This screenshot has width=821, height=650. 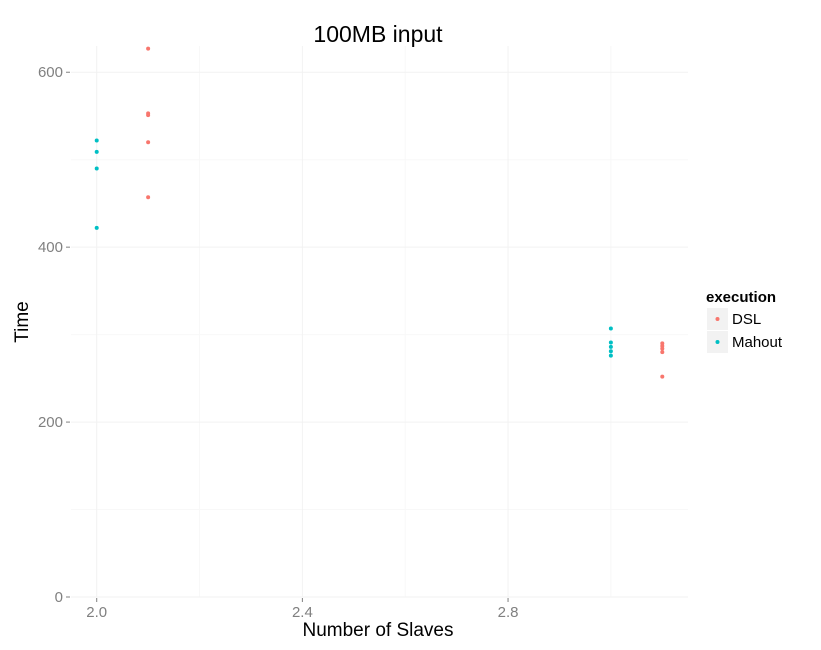 What do you see at coordinates (54, 335) in the screenshot?
I see `y-axis: 0 200 400 600` at bounding box center [54, 335].